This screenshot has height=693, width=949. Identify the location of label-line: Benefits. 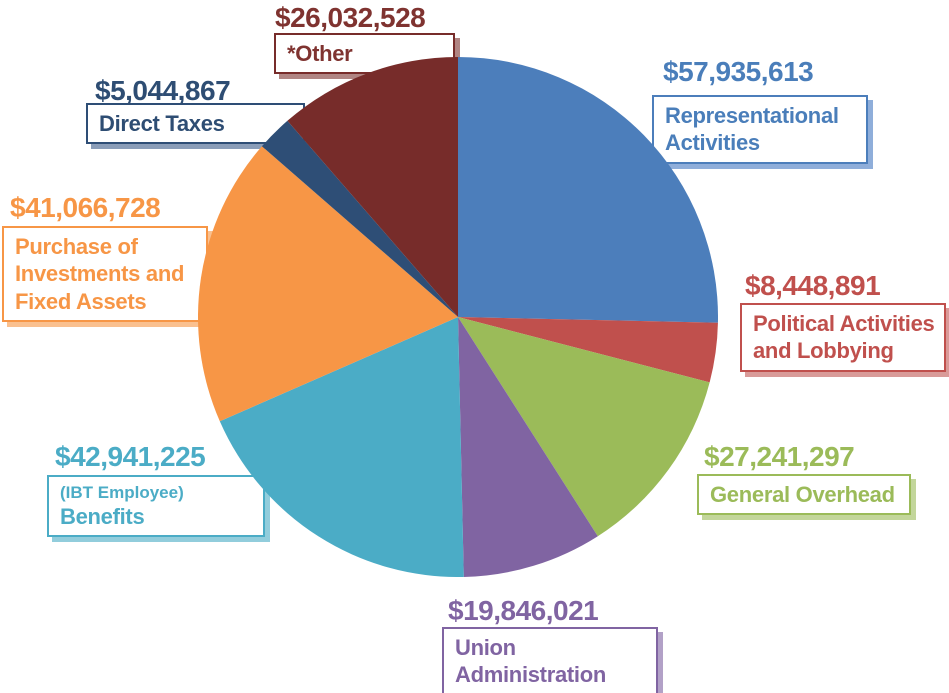
(102, 517).